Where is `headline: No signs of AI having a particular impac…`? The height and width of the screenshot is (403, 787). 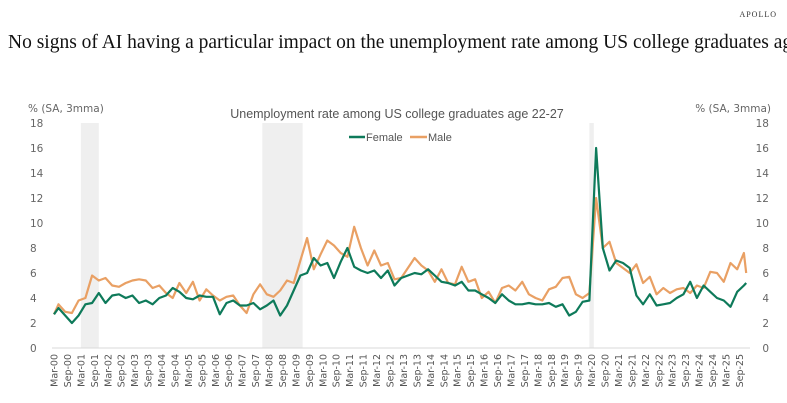
headline: No signs of AI having a particular impac… is located at coordinates (397, 42).